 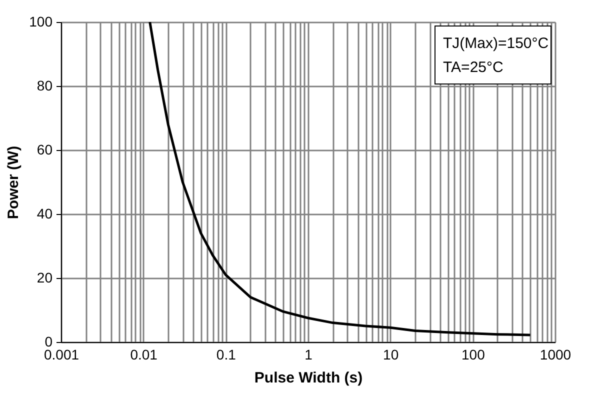 I want to click on x-tick-label: 0.001, so click(x=62, y=354).